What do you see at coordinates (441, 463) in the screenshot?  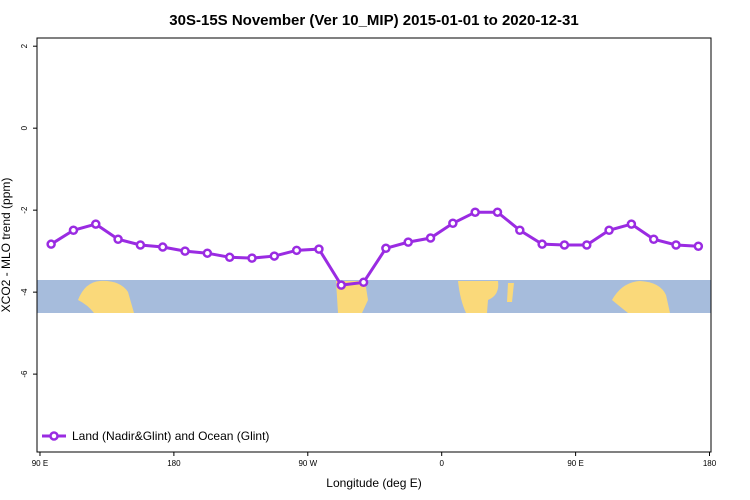 I see `x-tick-label: 0` at bounding box center [441, 463].